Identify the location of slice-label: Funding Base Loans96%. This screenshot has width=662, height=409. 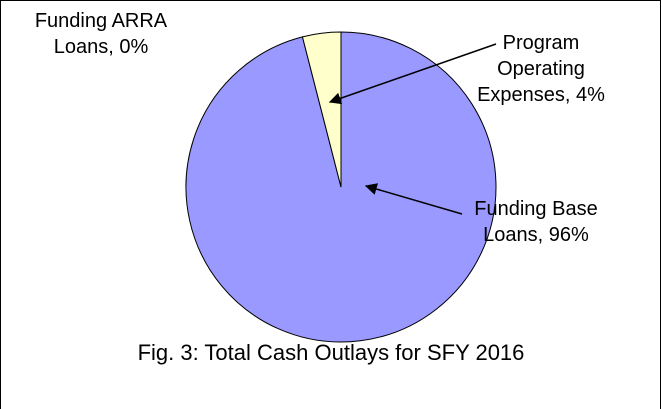
(536, 222).